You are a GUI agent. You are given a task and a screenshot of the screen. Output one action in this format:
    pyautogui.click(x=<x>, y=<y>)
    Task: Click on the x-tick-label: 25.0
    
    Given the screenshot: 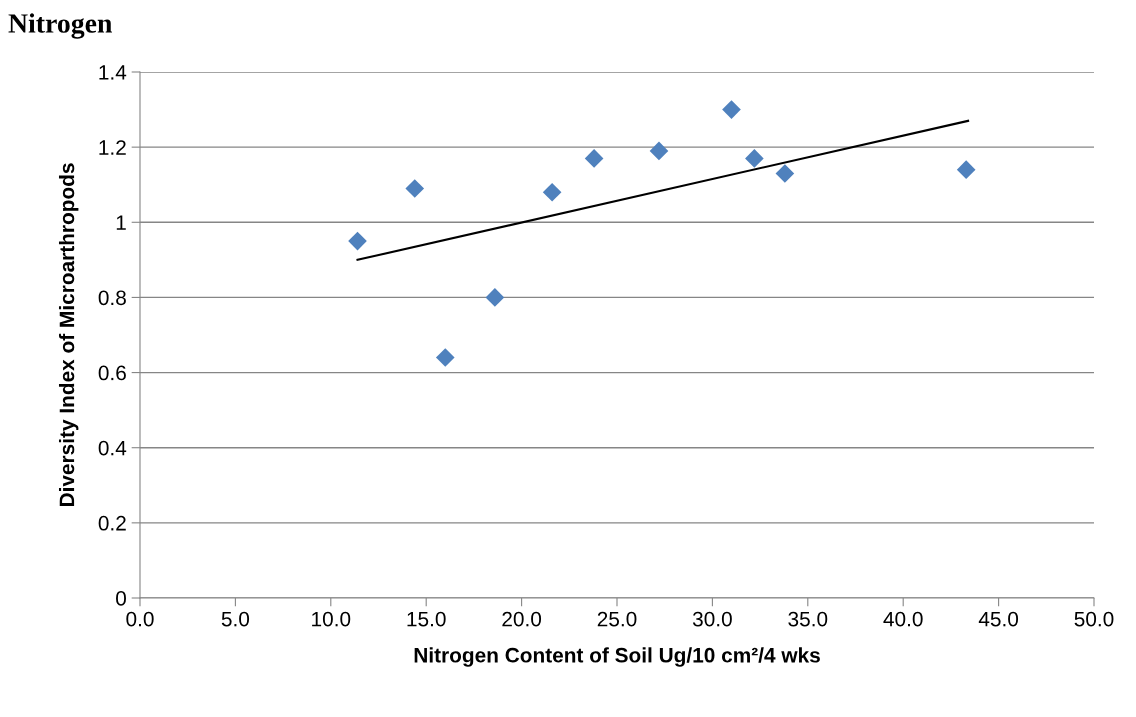 What is the action you would take?
    pyautogui.click(x=617, y=619)
    